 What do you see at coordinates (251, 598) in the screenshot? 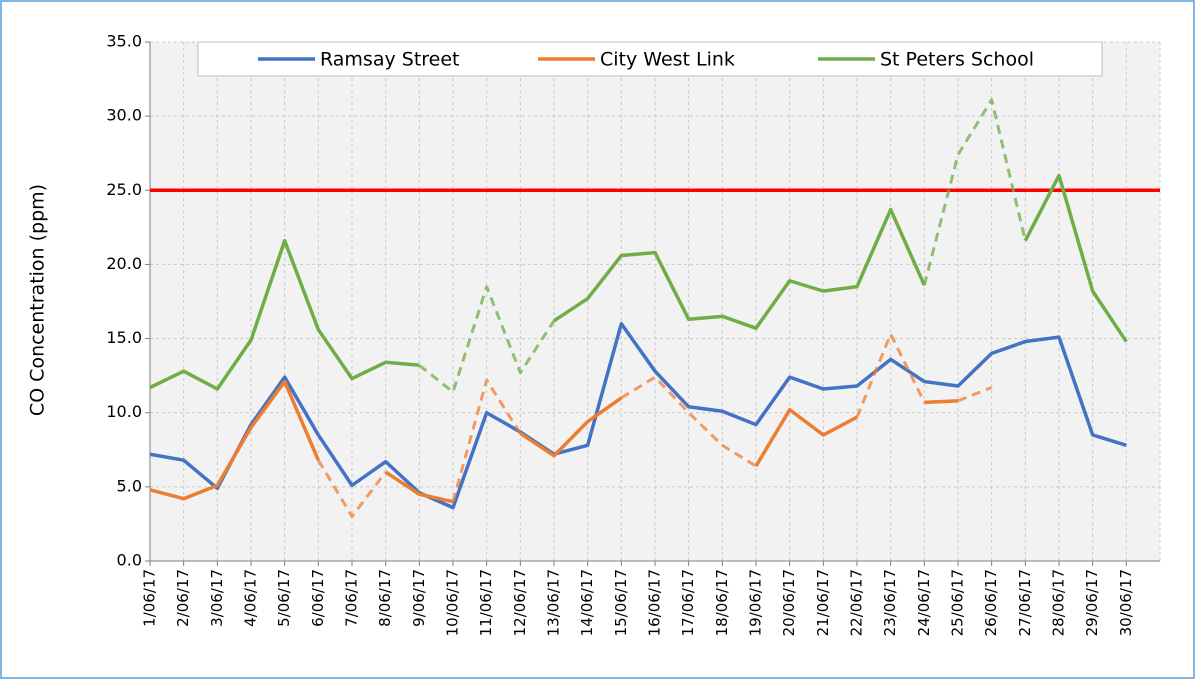
I see `x-tick-label: 4/06/17` at bounding box center [251, 598].